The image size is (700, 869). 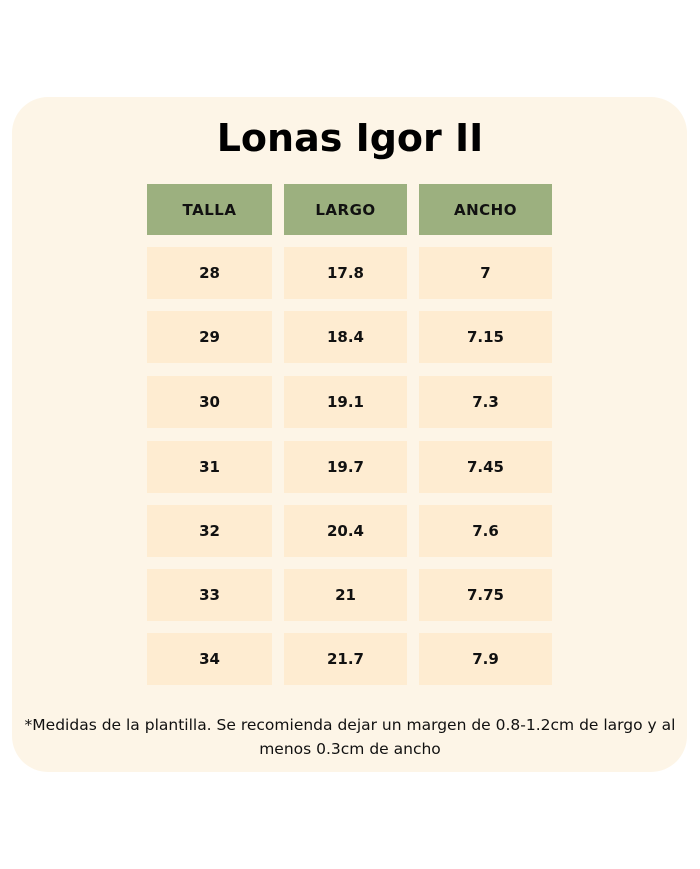 I want to click on table-cell-largo: 18.4, so click(x=345, y=337).